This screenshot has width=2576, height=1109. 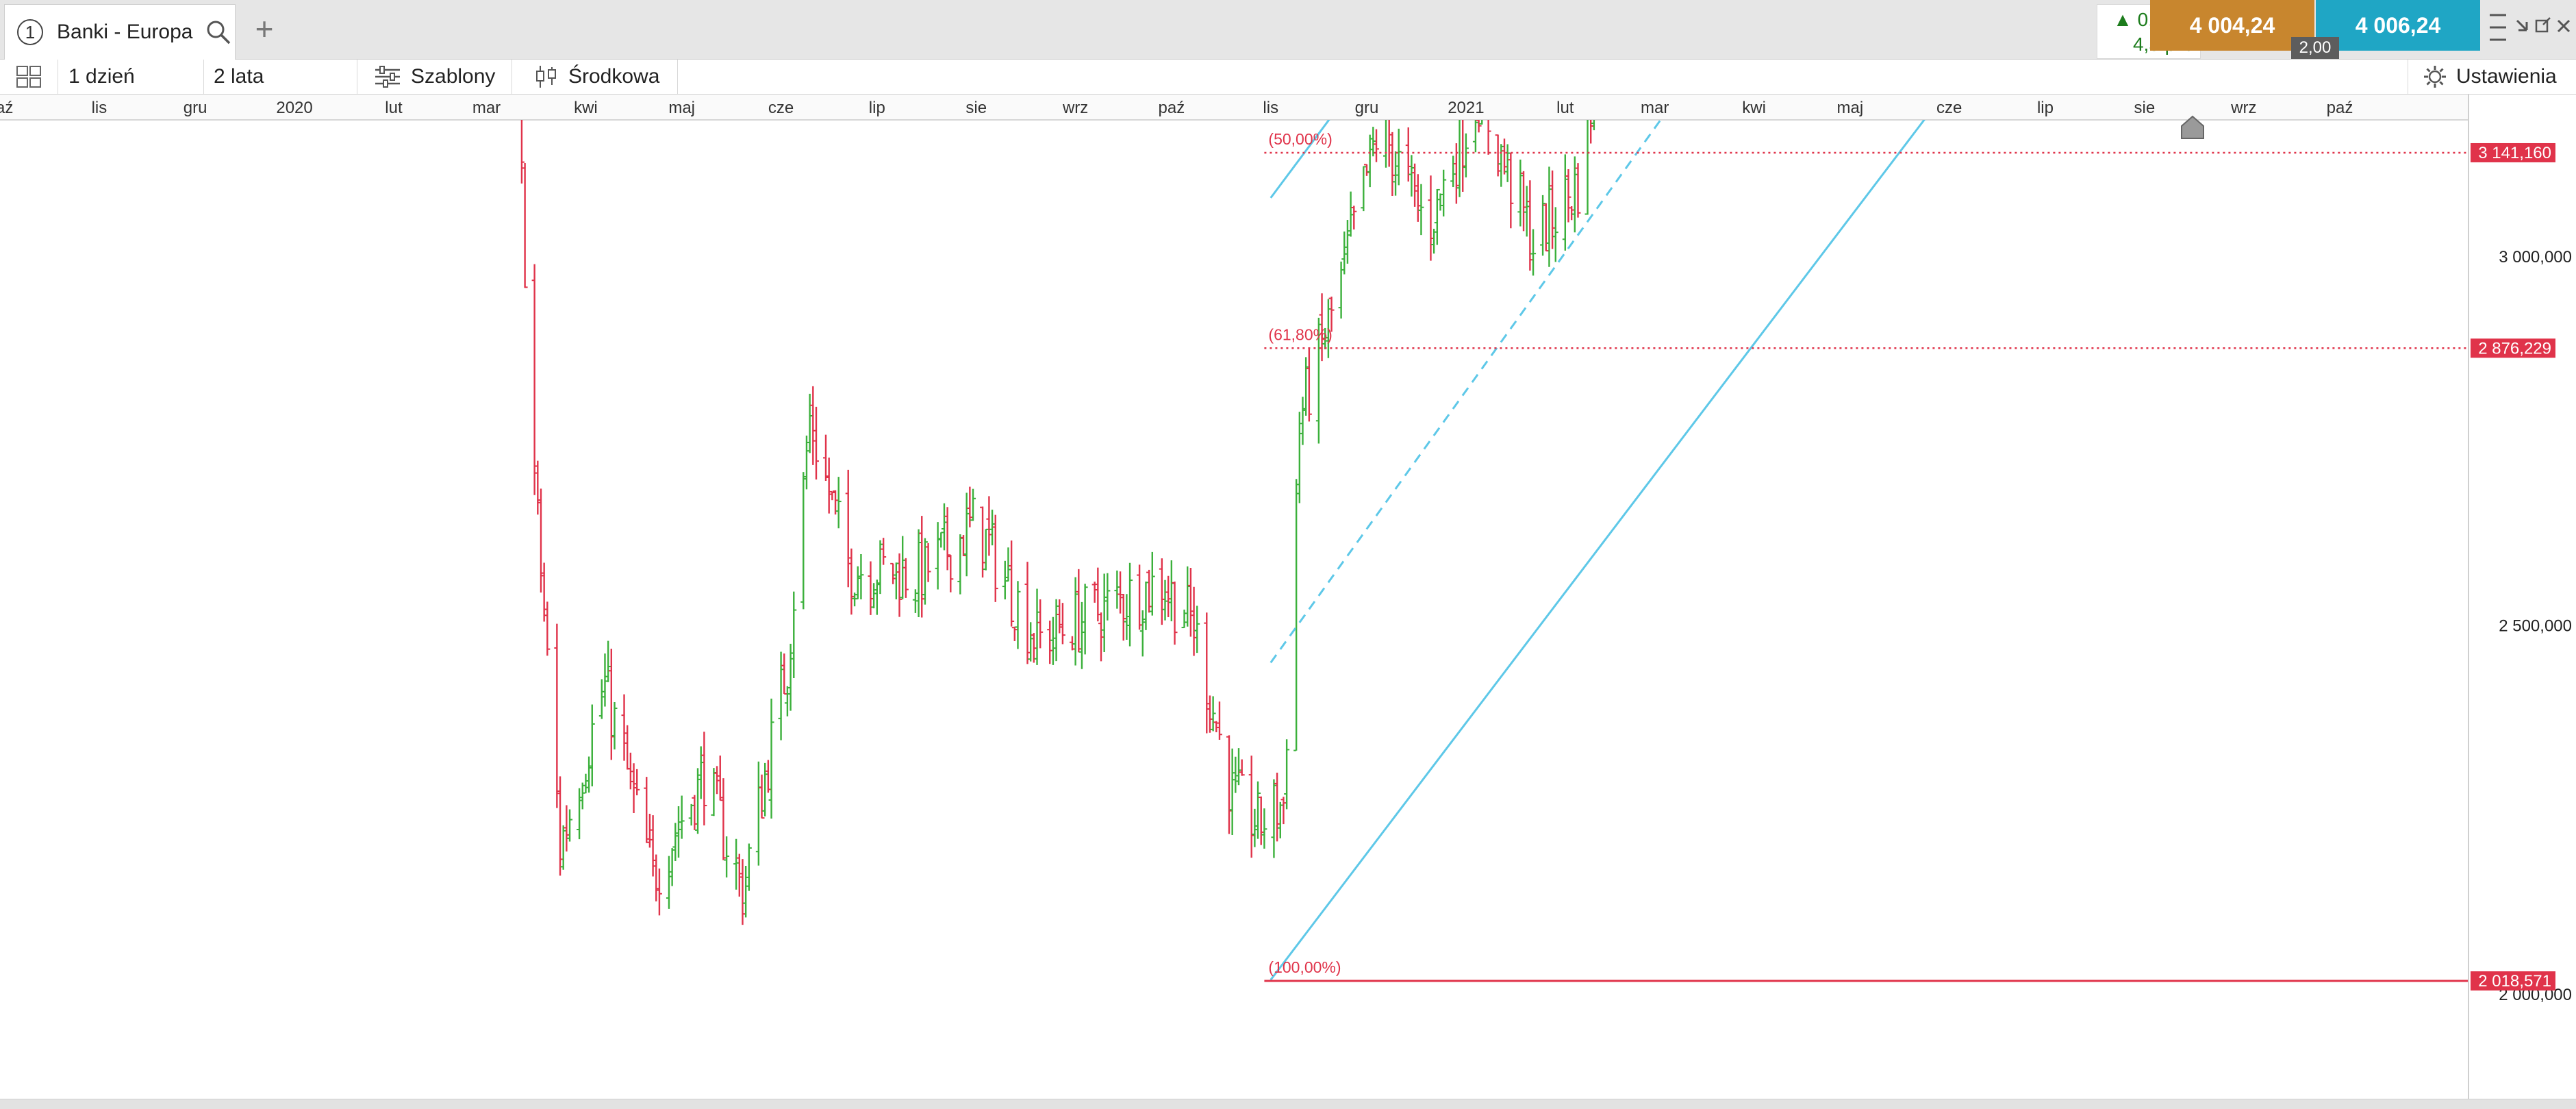 I want to click on interval-select: 1 dzień, so click(x=131, y=77).